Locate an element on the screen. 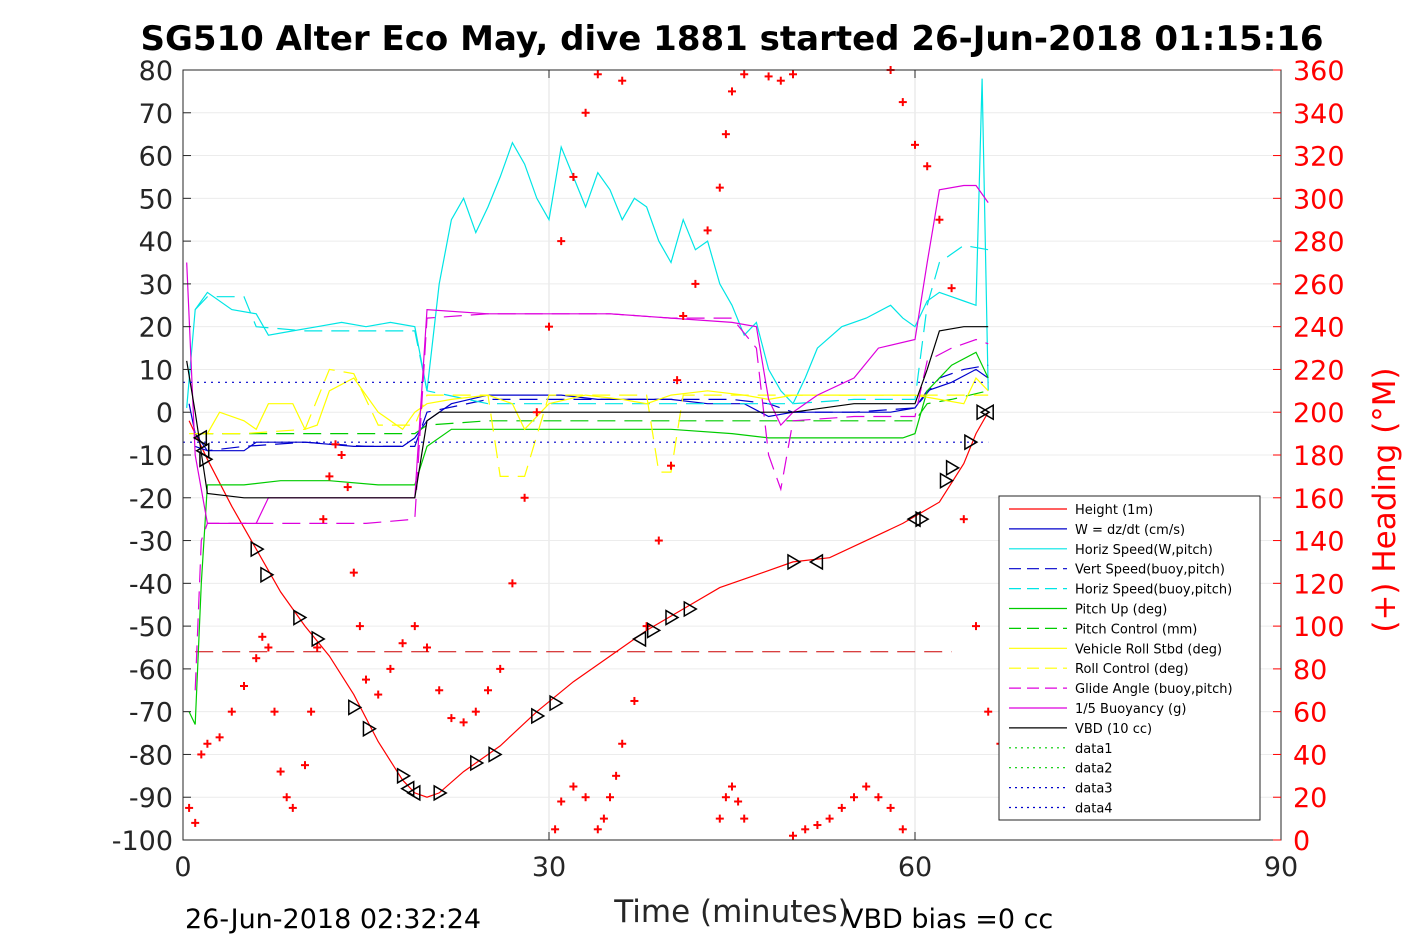 This screenshot has width=1417, height=945. y-tick-label: -40 is located at coordinates (151, 584).